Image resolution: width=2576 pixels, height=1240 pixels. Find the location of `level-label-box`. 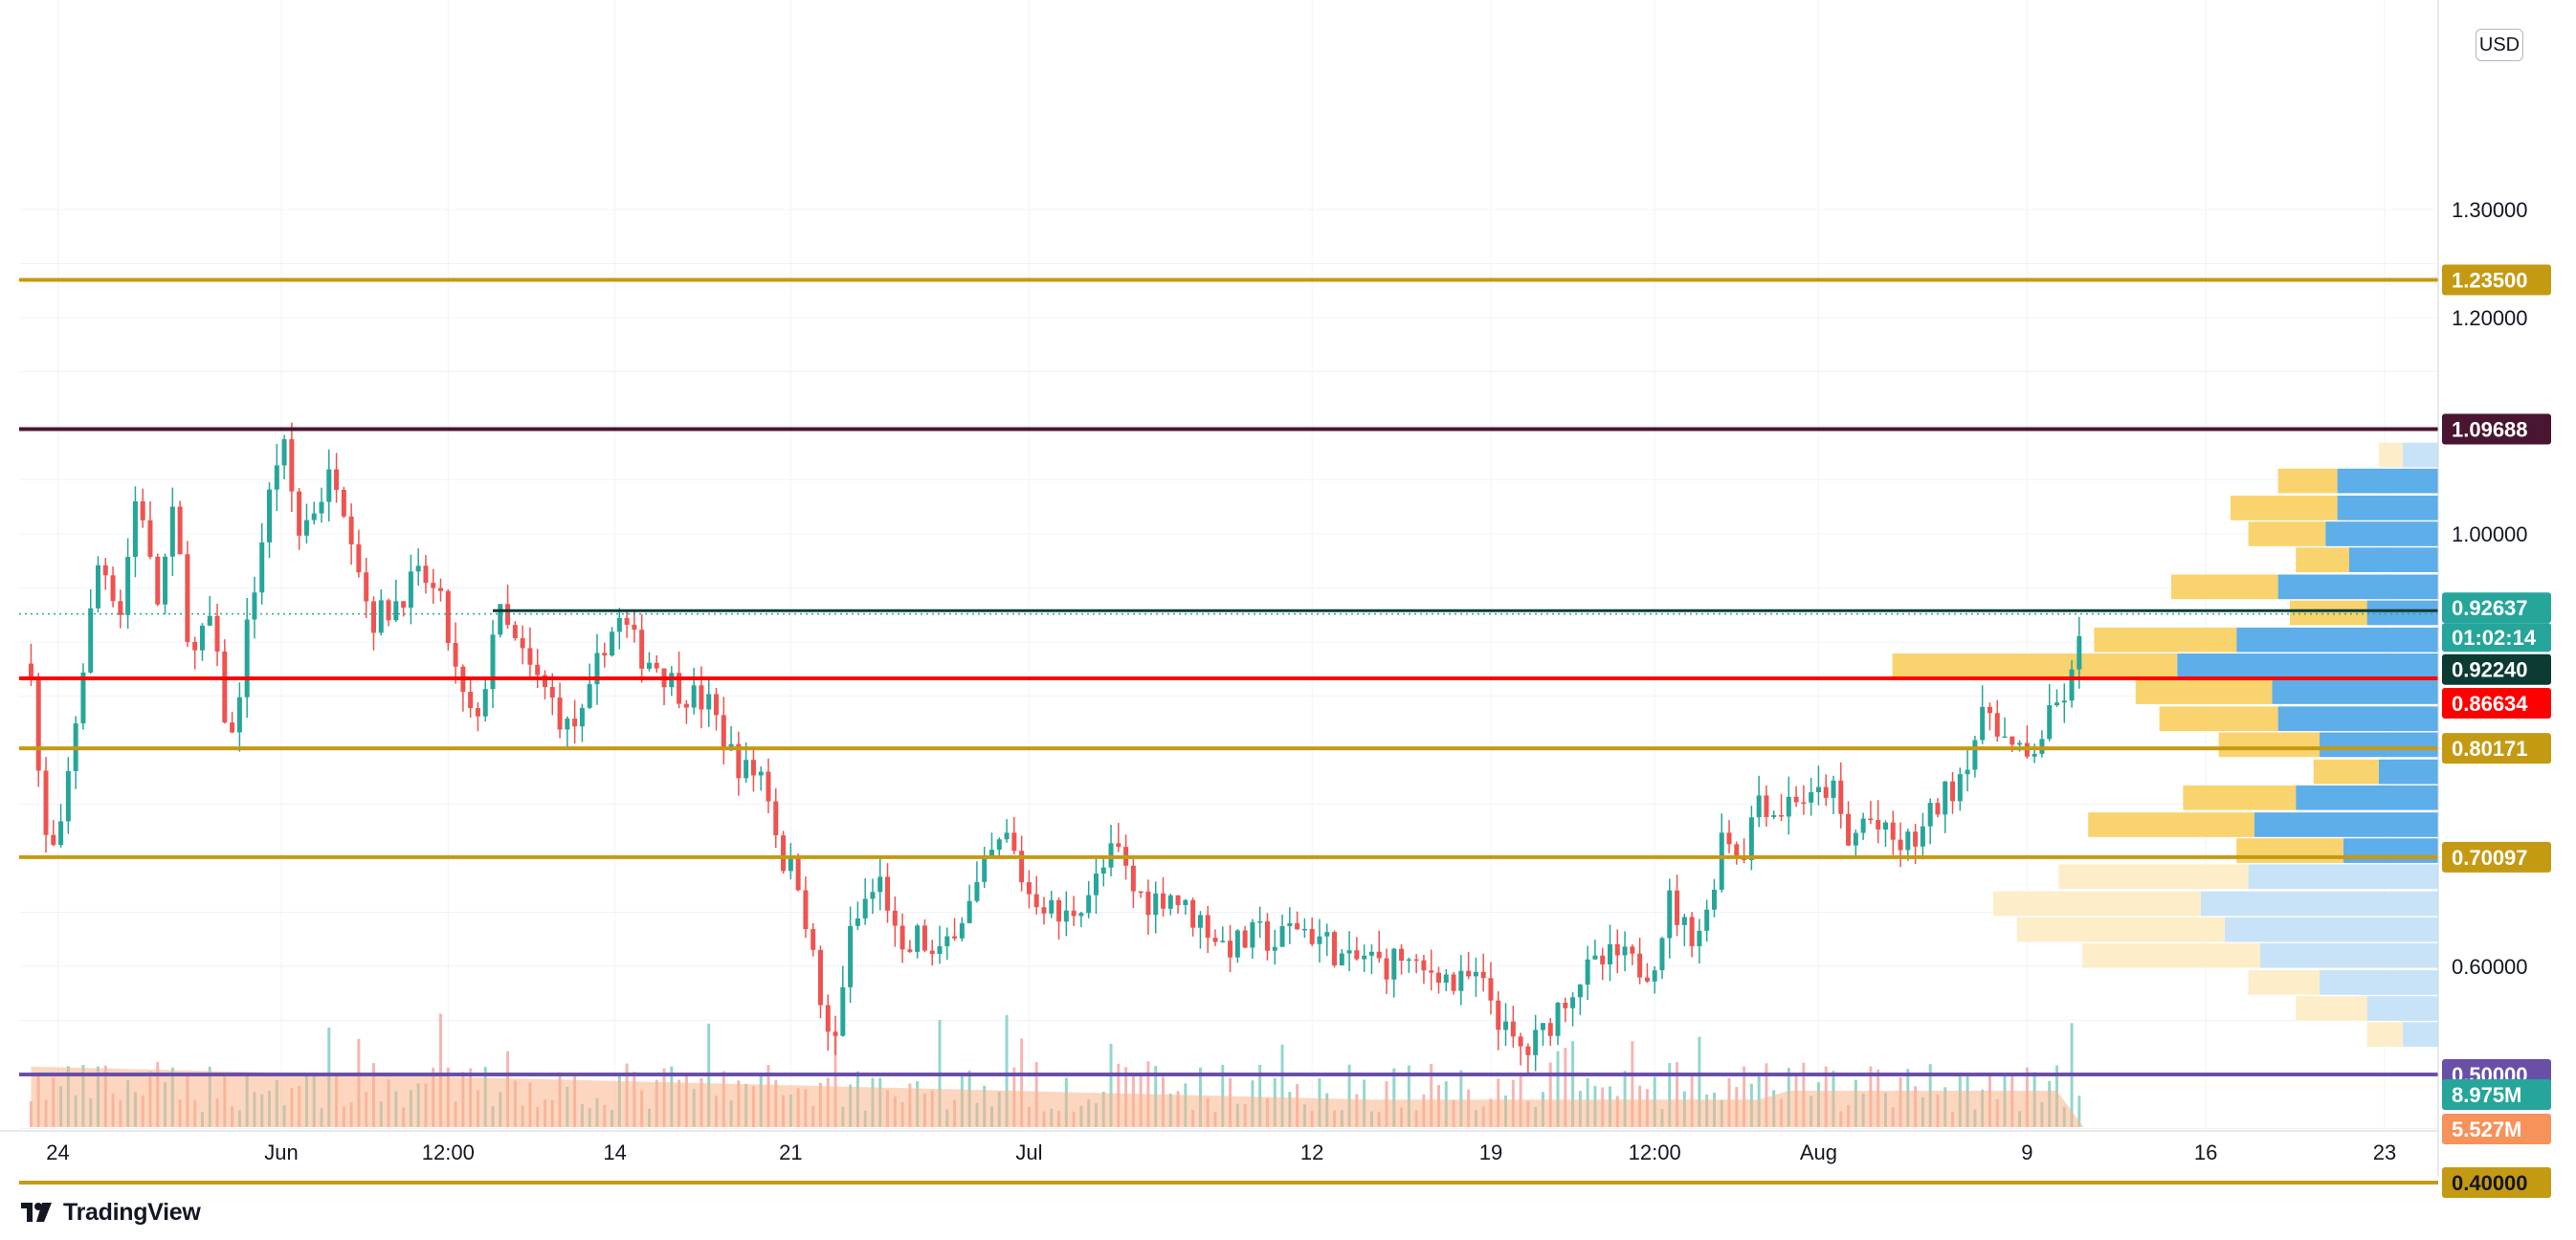

level-label-box is located at coordinates (2496, 608).